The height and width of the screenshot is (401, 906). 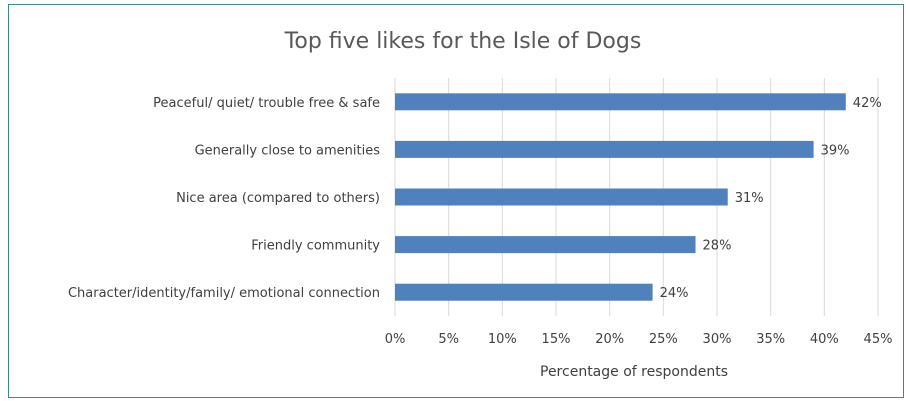 I want to click on data-label: 31%, so click(x=749, y=198).